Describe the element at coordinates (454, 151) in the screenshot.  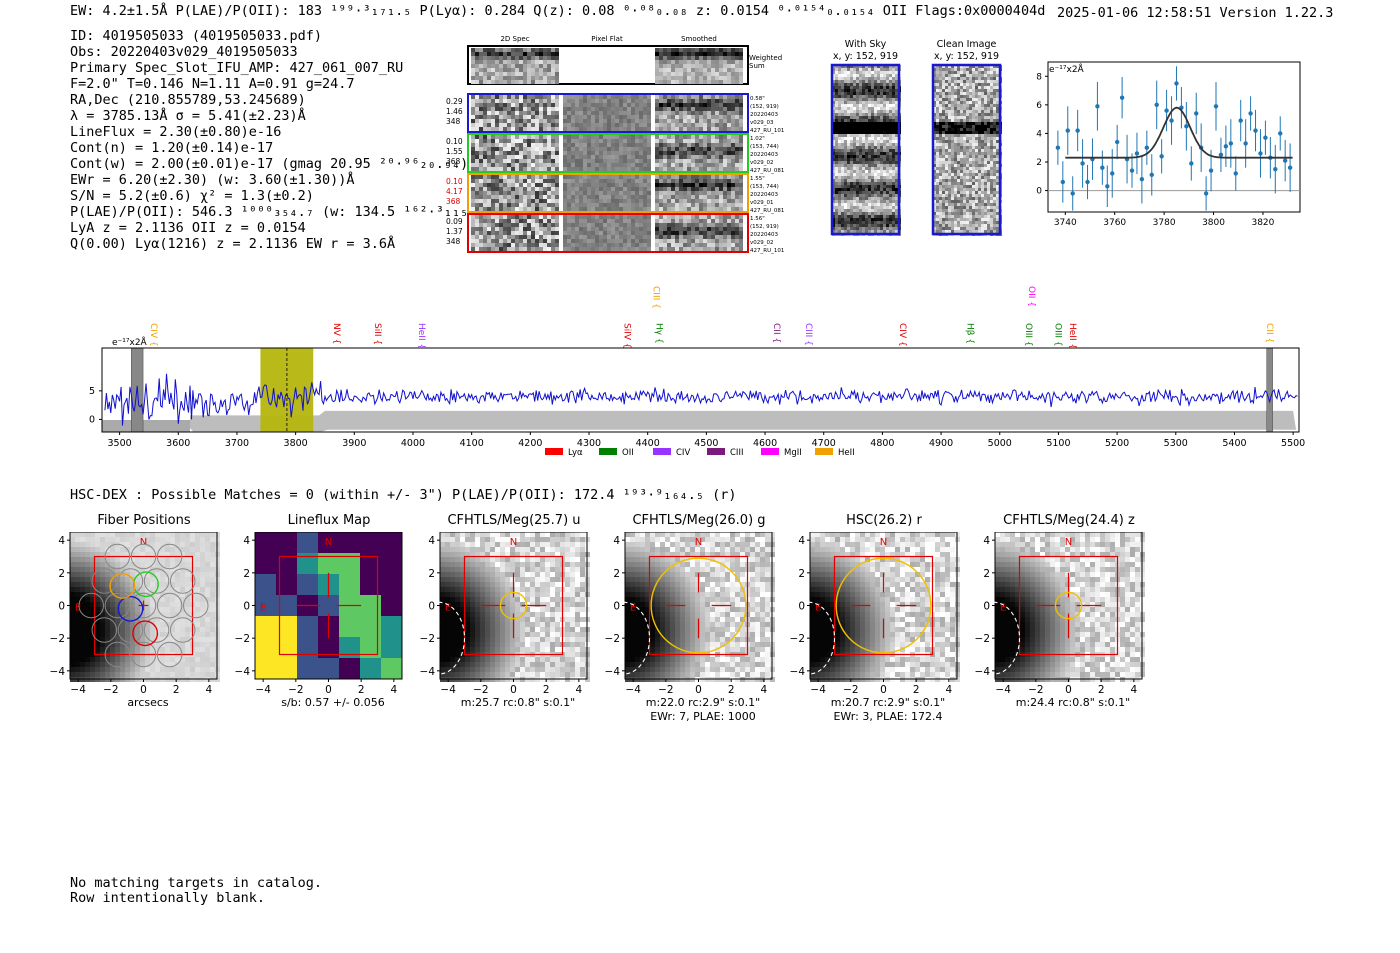
I see `fiber-stat: 1.55` at that location.